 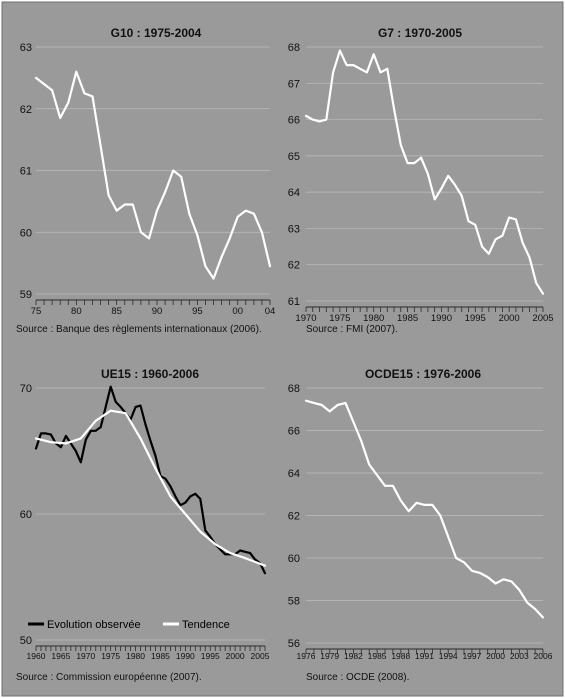 I want to click on chart-title: G10 : 1975-2004, so click(x=156, y=33).